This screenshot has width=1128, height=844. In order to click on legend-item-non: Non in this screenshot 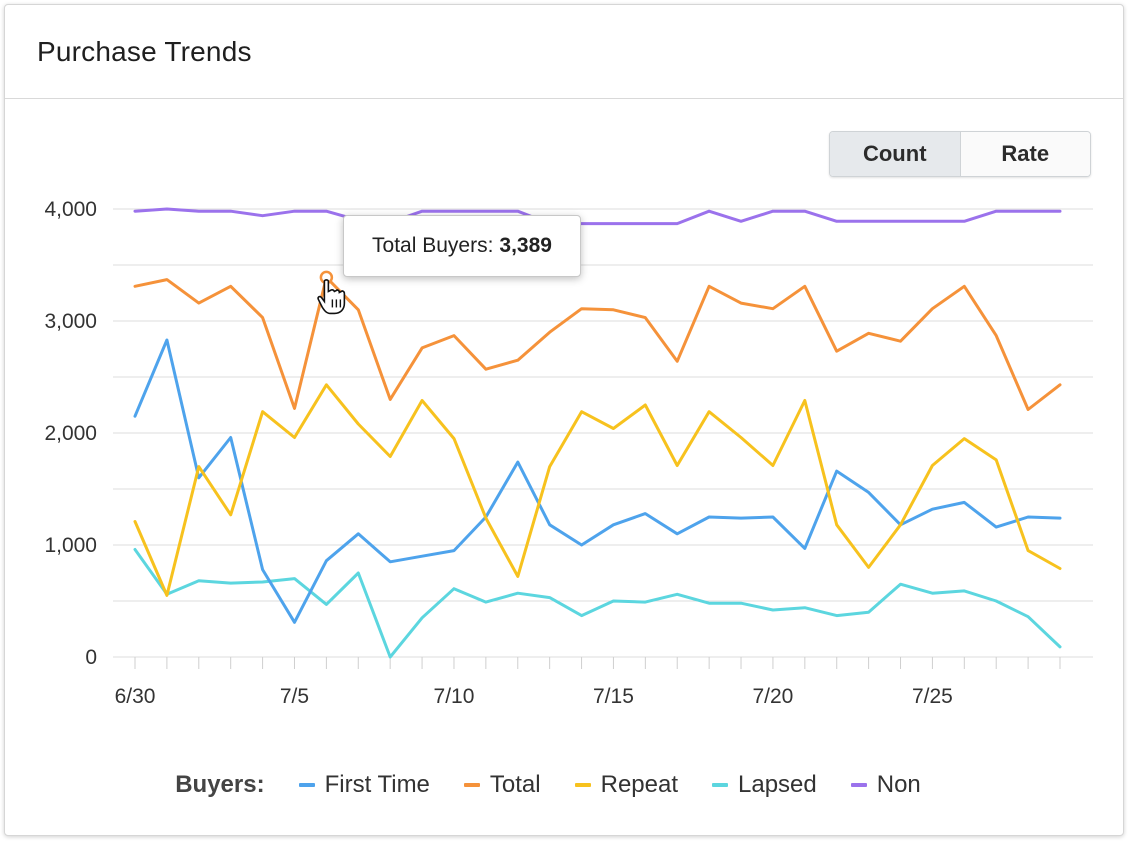, I will do `click(885, 785)`.